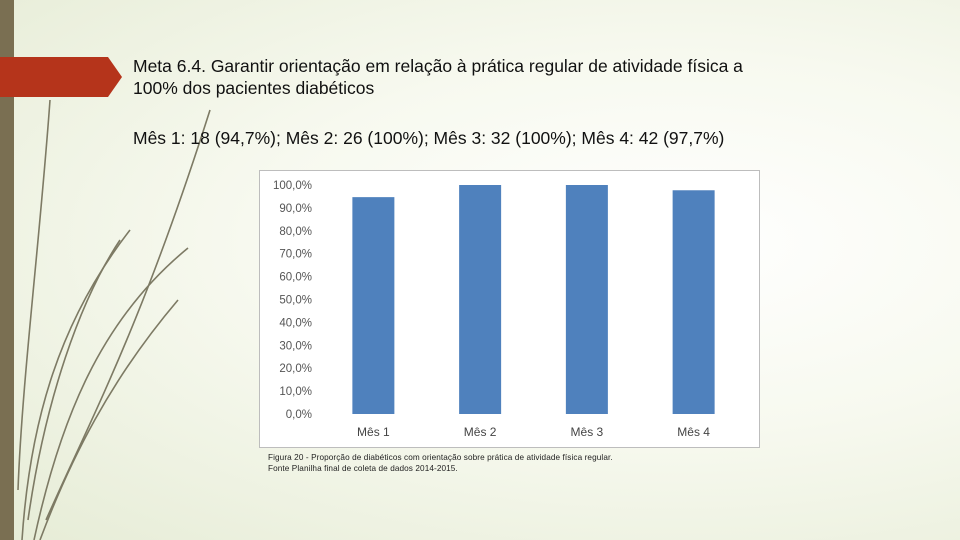 The width and height of the screenshot is (960, 540). Describe the element at coordinates (480, 432) in the screenshot. I see `x-category-label: Mês 2` at that location.